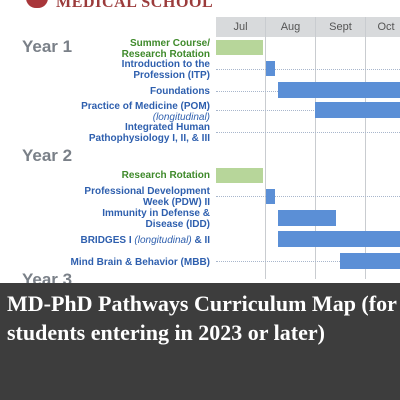 The height and width of the screenshot is (400, 400). What do you see at coordinates (169, 43) in the screenshot?
I see `course-label-line: Summer Course/` at bounding box center [169, 43].